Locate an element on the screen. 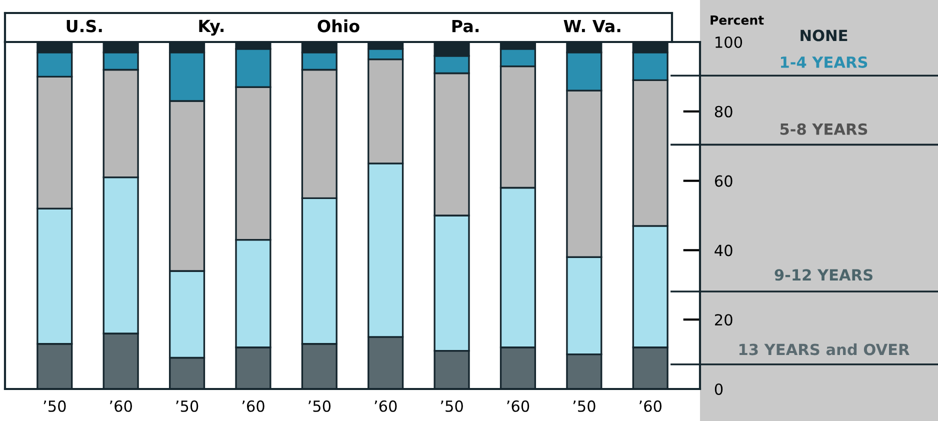 Image resolution: width=938 pixels, height=421 pixels. text: 13 YEARS and OVER is located at coordinates (824, 349).